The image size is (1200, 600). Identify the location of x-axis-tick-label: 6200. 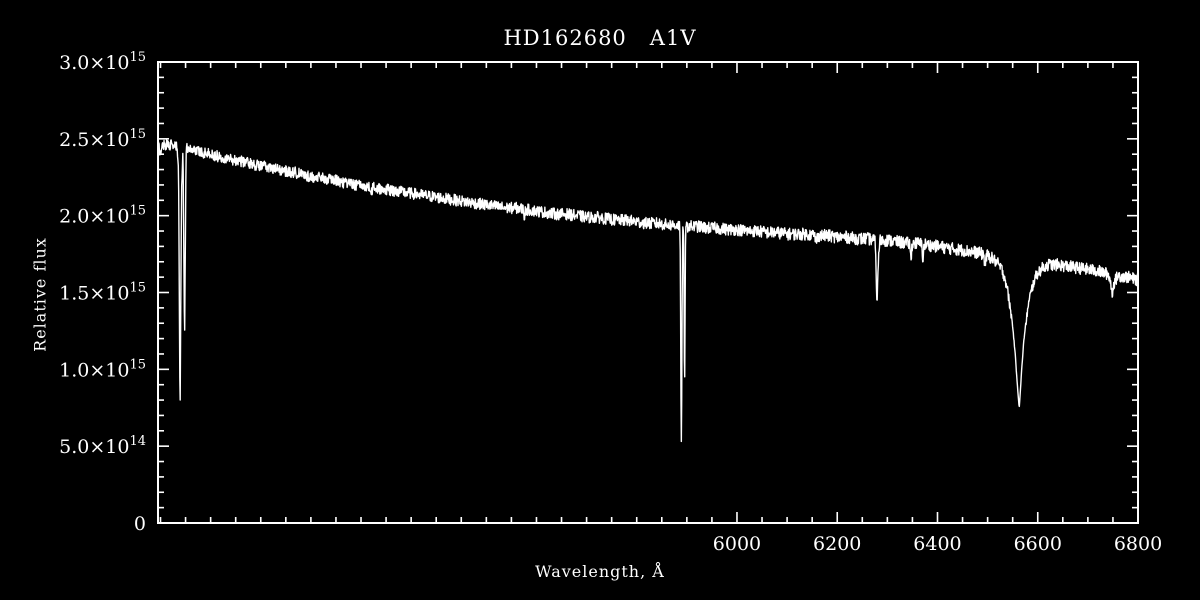
(837, 544).